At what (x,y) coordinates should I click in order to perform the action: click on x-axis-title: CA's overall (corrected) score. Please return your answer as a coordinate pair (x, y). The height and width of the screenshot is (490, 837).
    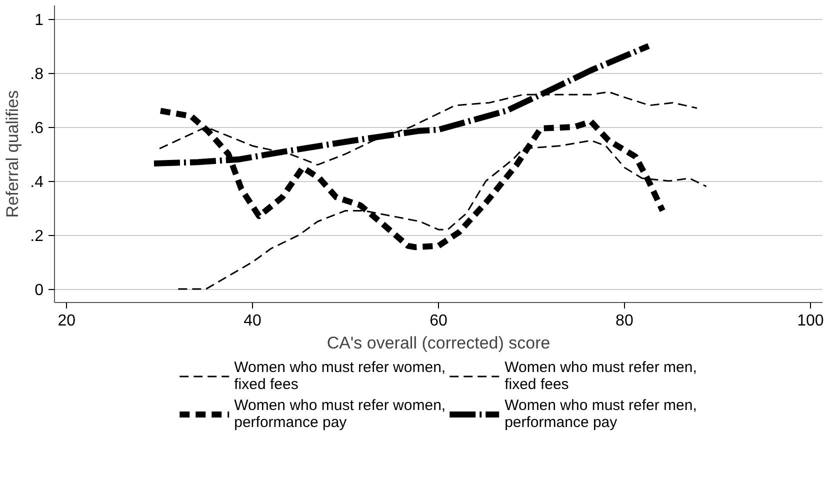
    Looking at the image, I should click on (438, 343).